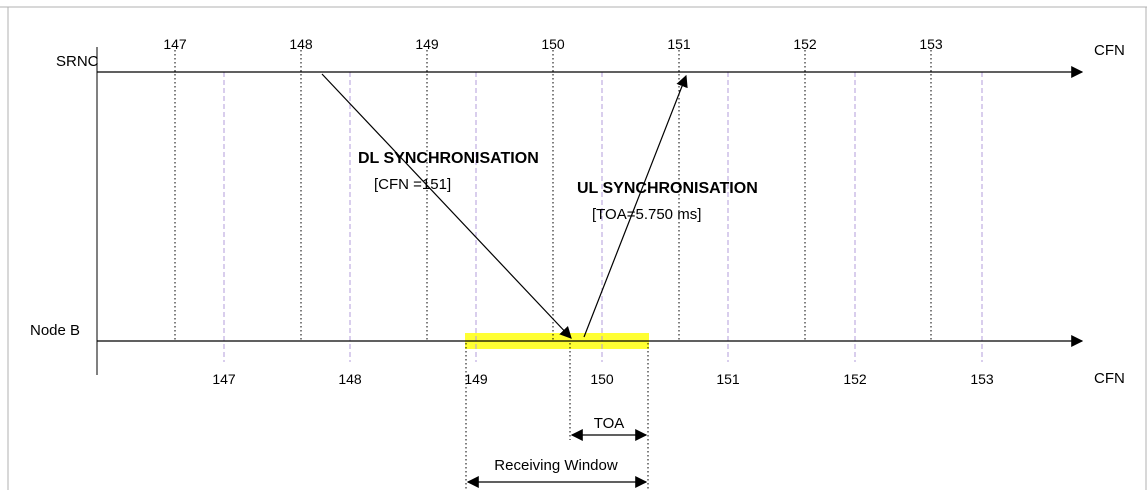 The width and height of the screenshot is (1147, 490). What do you see at coordinates (855, 379) in the screenshot?
I see `nodeb-tick-152: 152` at bounding box center [855, 379].